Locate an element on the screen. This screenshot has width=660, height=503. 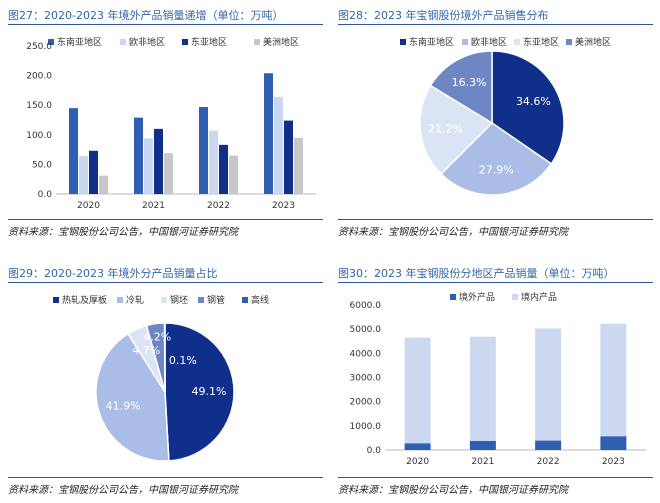
pie-chart-28: 东南亚地区 欧非地区 东亚地区 美洲地区 34.6% 27.9% 21.2% 16.3% is located at coordinates (505, 116).